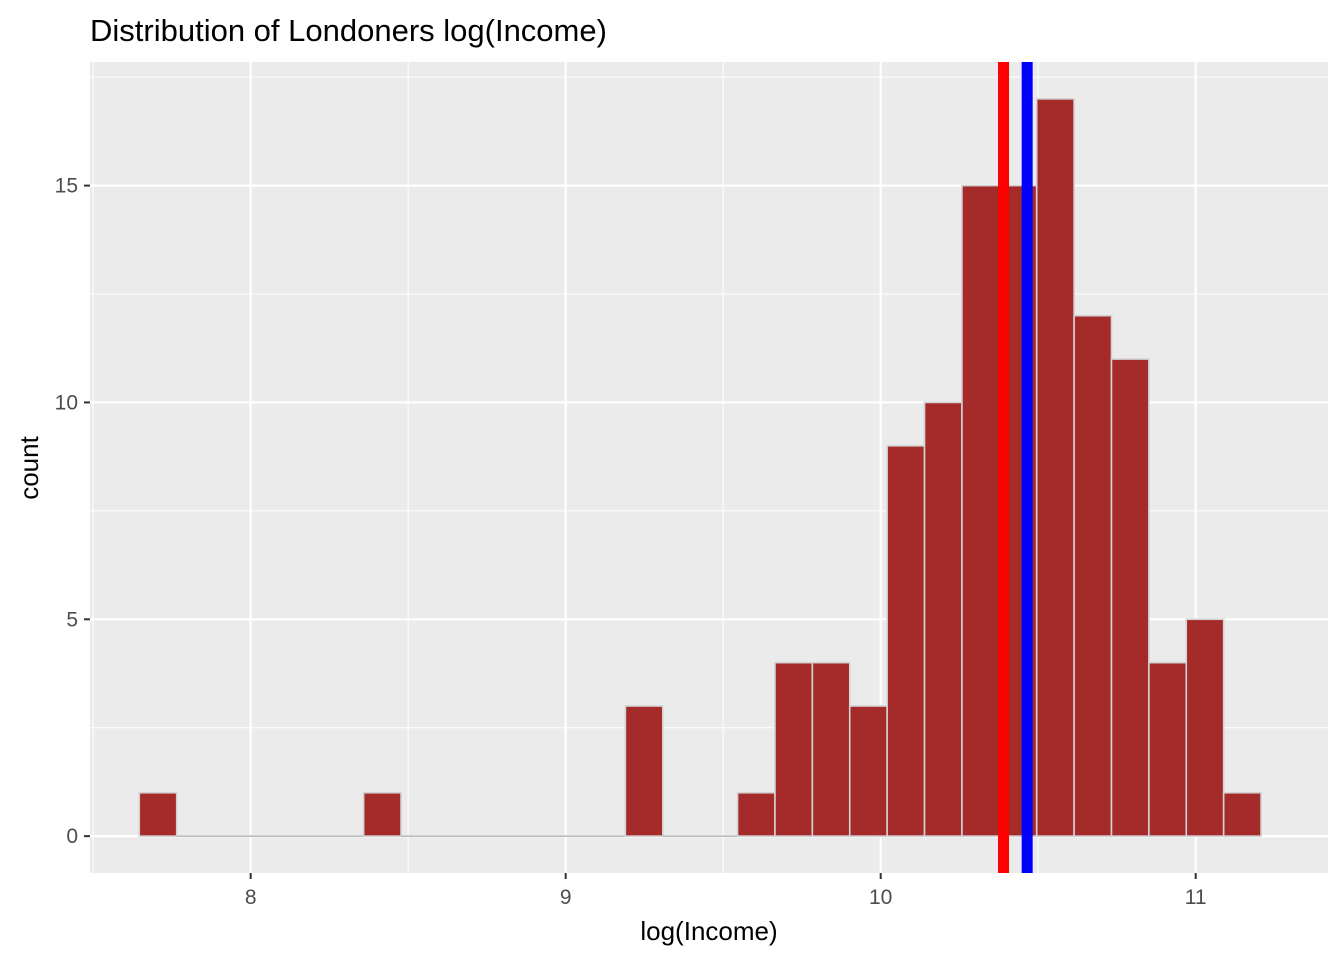  What do you see at coordinates (348, 30) in the screenshot?
I see `chart-title: Distribution of Londoners log(Income)` at bounding box center [348, 30].